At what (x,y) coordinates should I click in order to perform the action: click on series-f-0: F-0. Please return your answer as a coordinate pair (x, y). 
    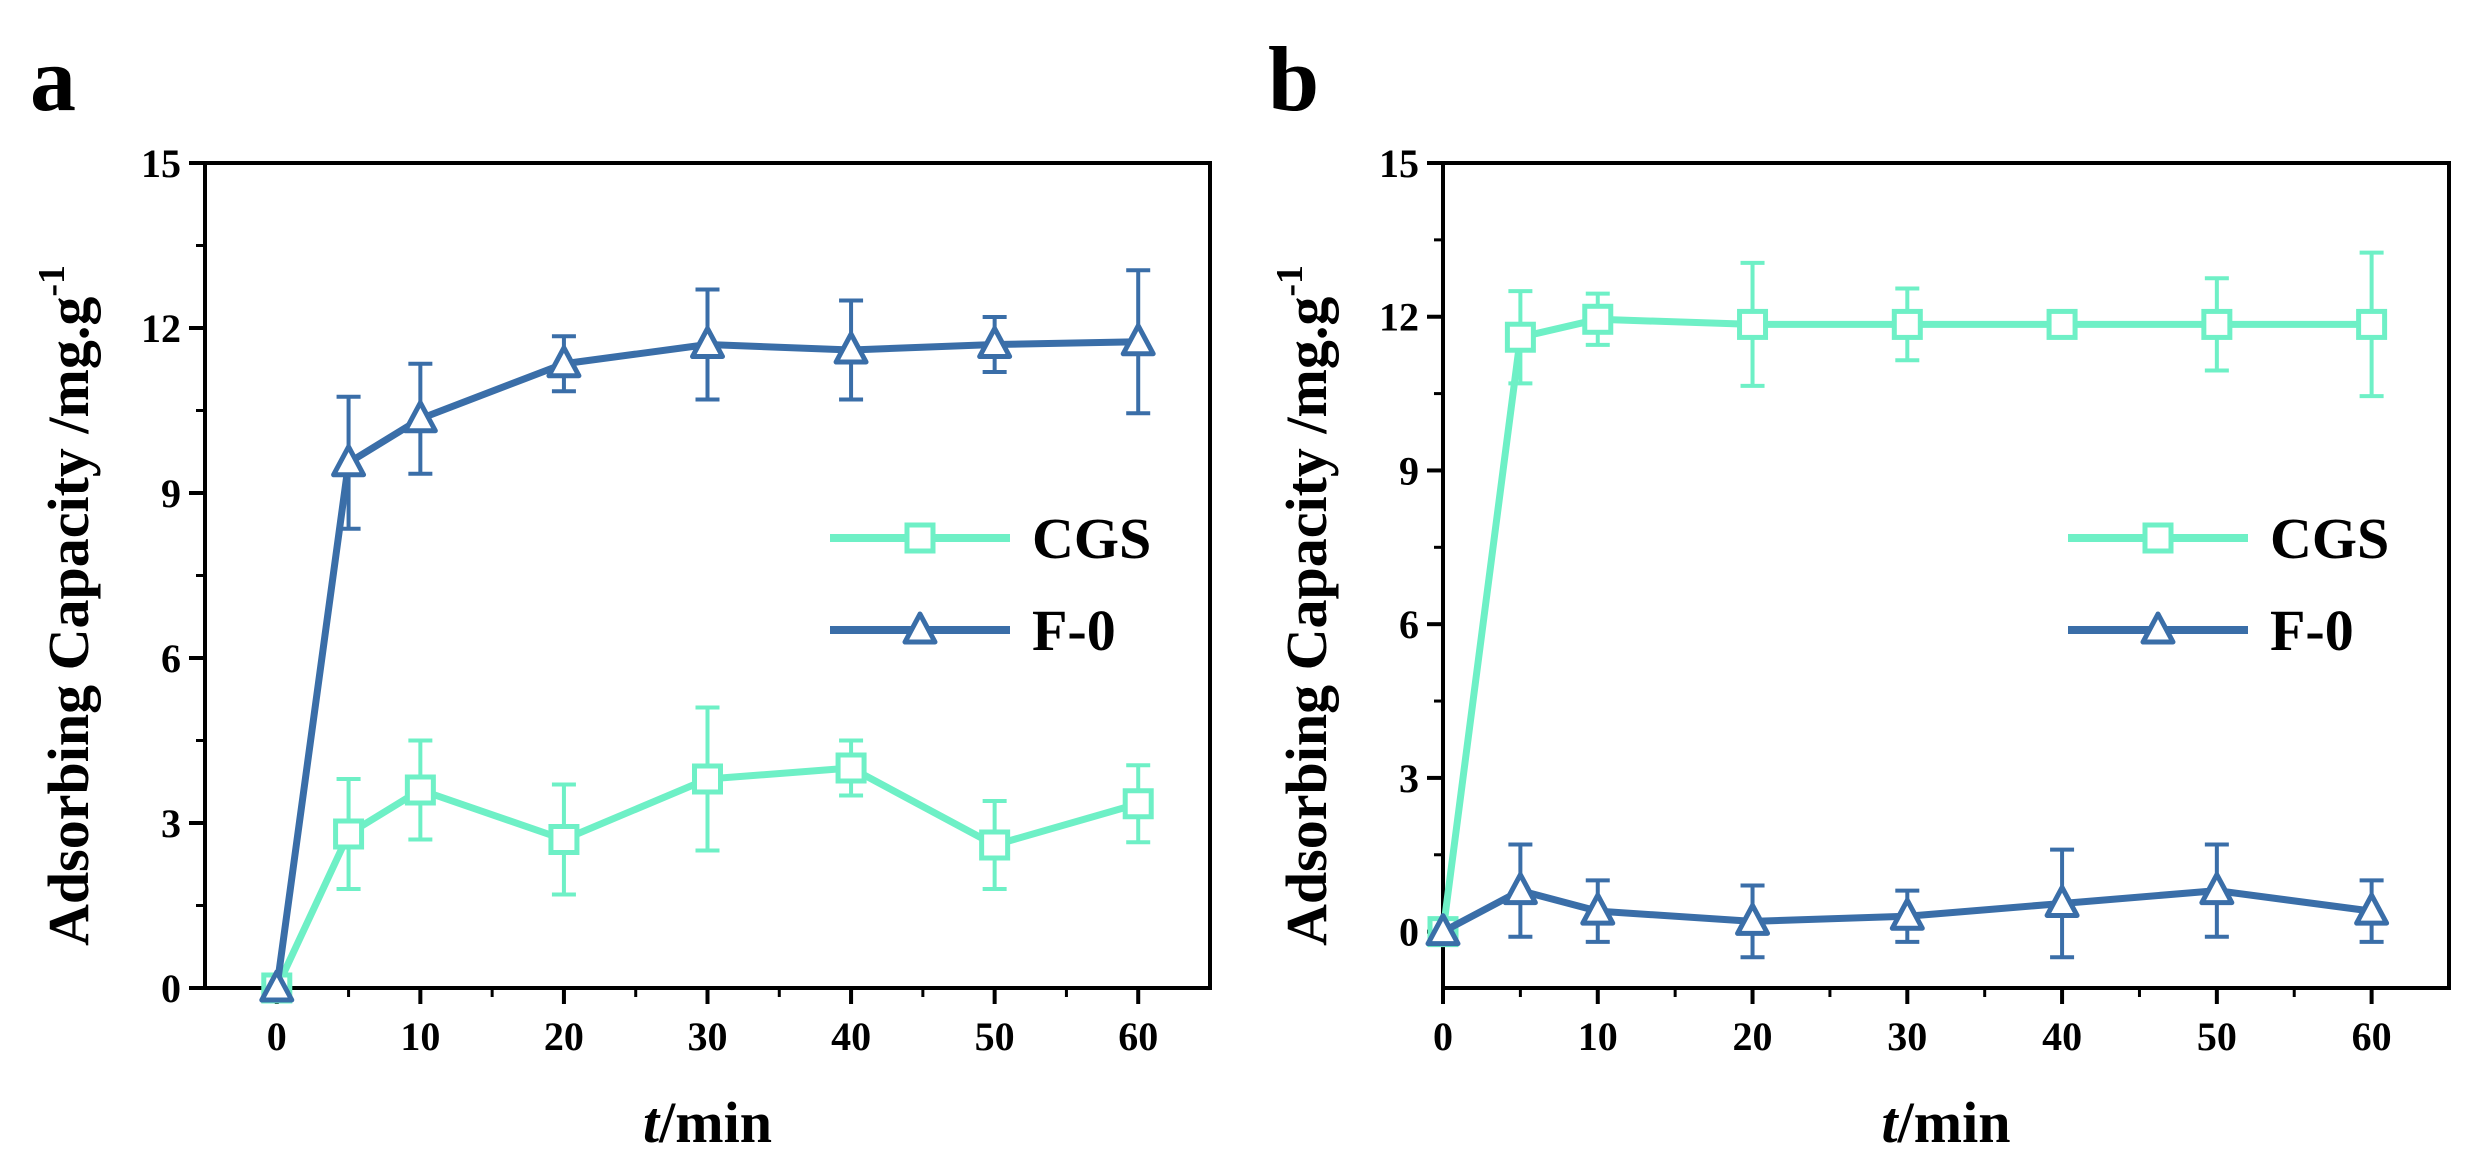
    Looking at the image, I should click on (1907, 779).